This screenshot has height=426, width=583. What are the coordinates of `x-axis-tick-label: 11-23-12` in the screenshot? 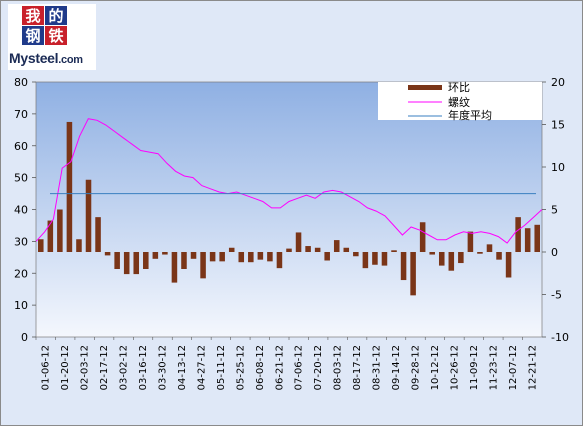 It's located at (493, 367).